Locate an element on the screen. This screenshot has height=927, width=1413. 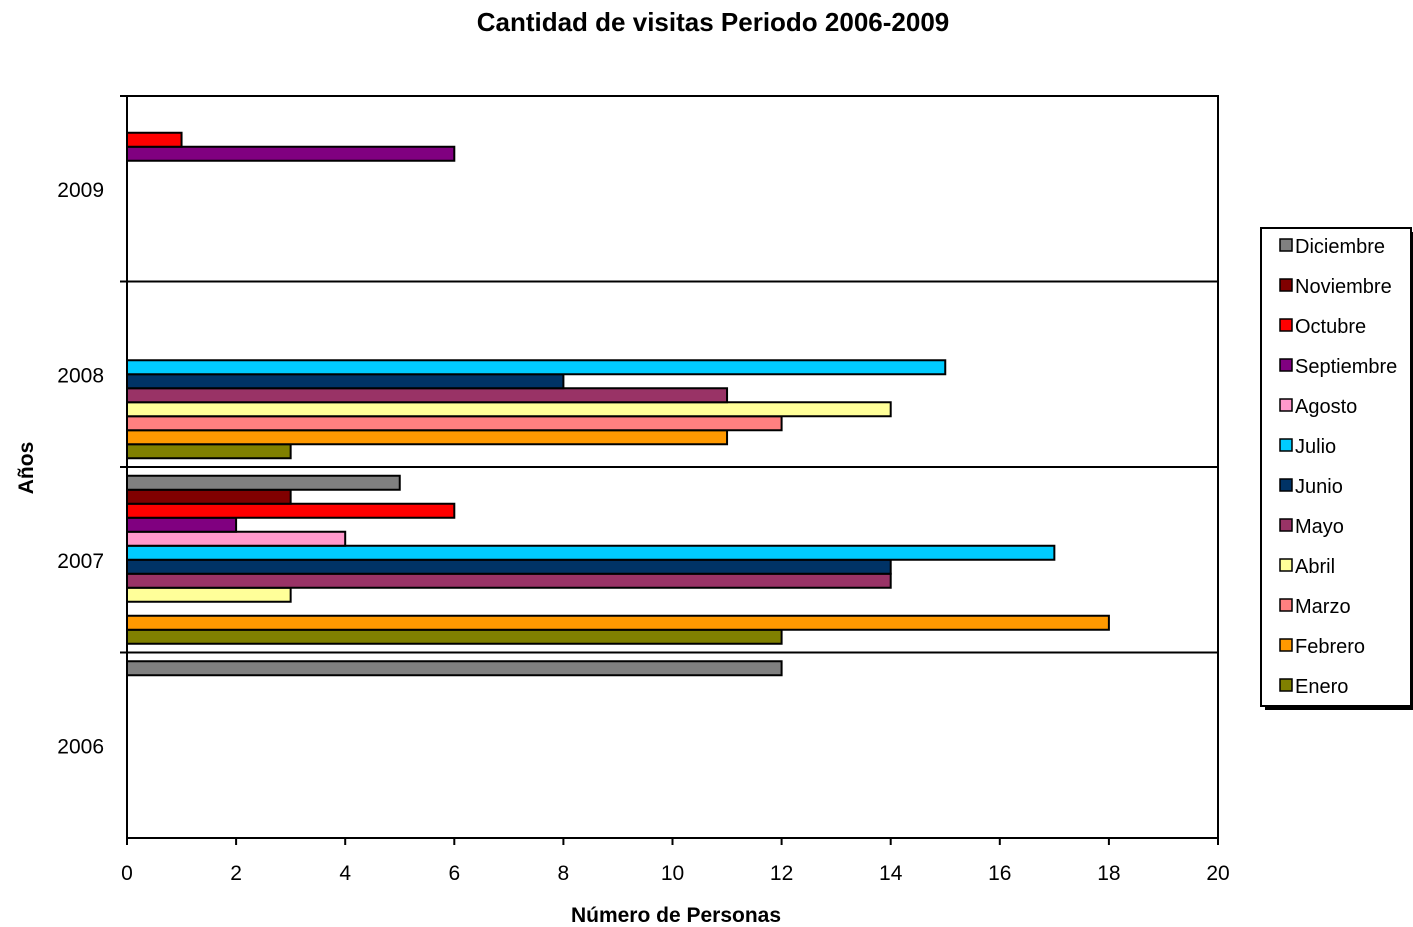
legend-swatch-noviembre is located at coordinates (1286, 285).